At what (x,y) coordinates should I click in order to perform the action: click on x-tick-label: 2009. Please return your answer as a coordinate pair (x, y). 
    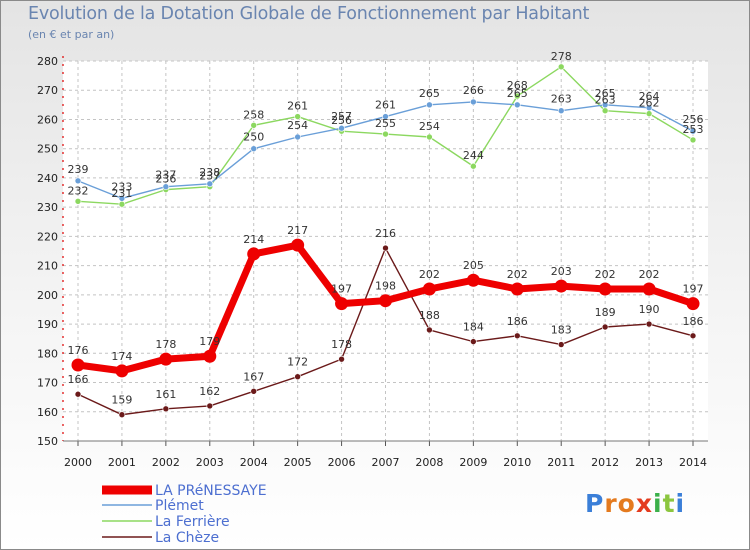
    Looking at the image, I should click on (473, 462).